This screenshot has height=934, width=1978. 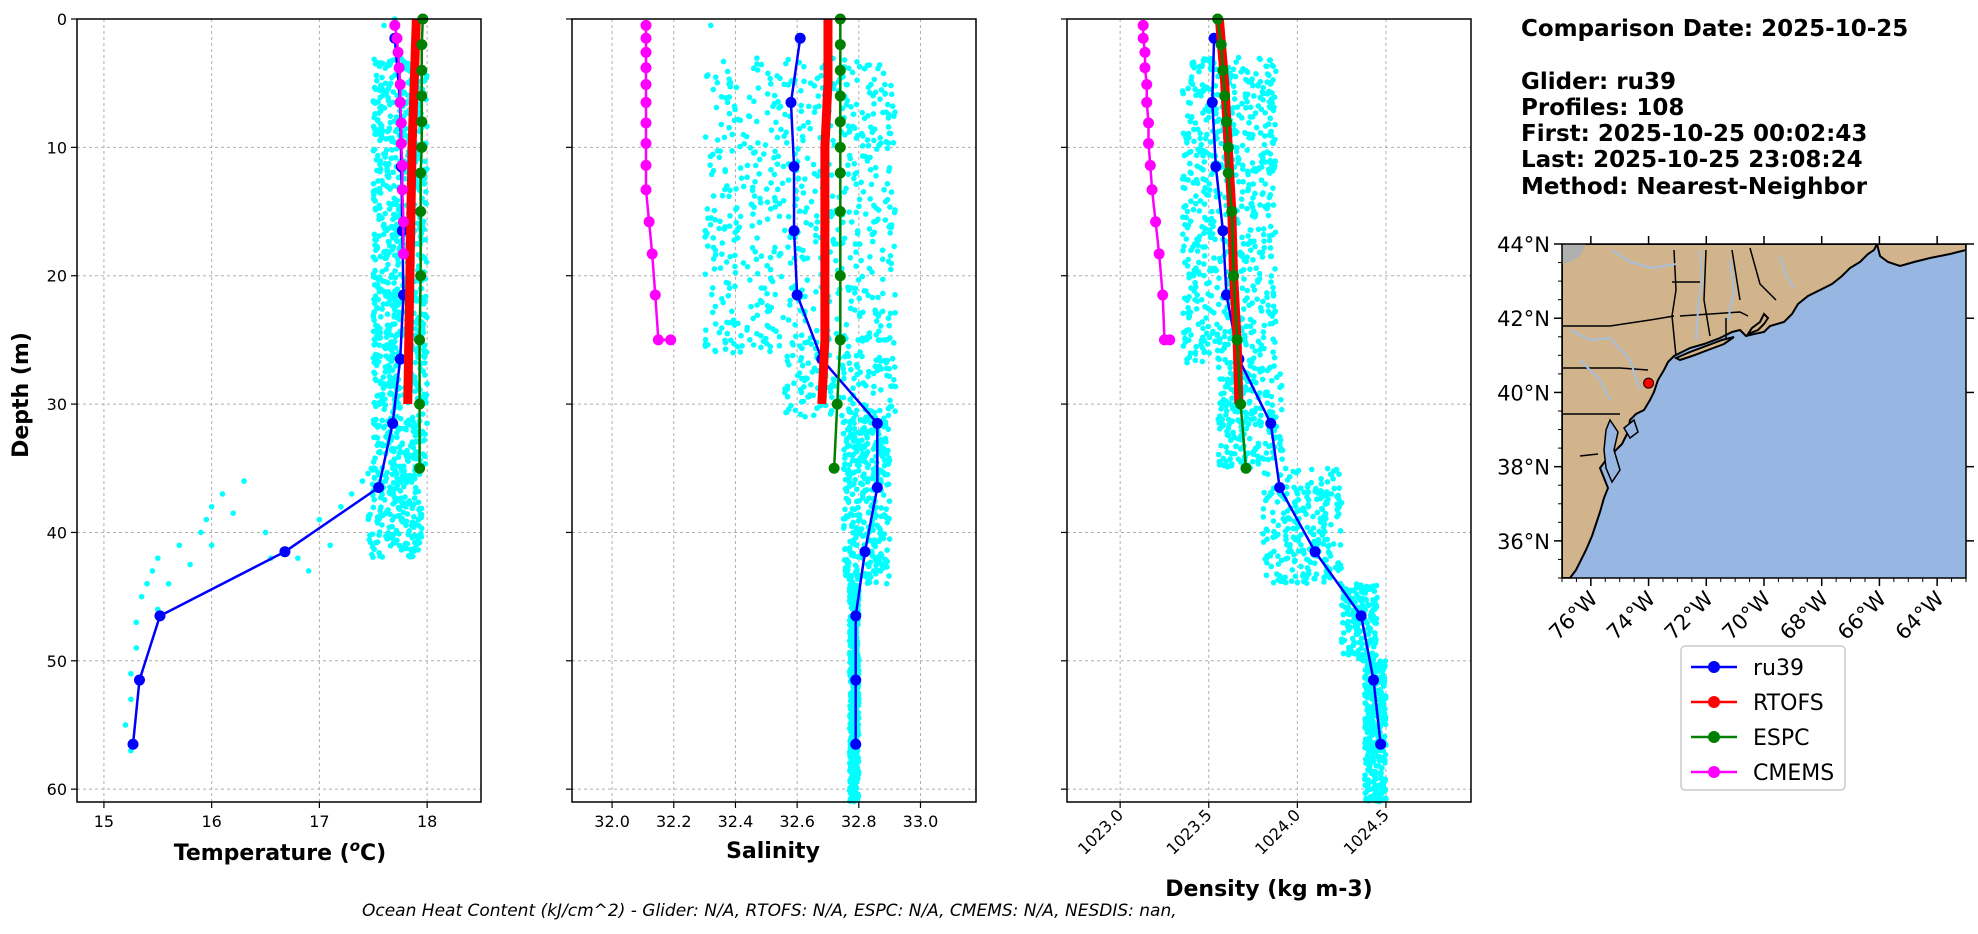 What do you see at coordinates (1757, 703) in the screenshot?
I see `legend-entry-rtofs: RTOFS` at bounding box center [1757, 703].